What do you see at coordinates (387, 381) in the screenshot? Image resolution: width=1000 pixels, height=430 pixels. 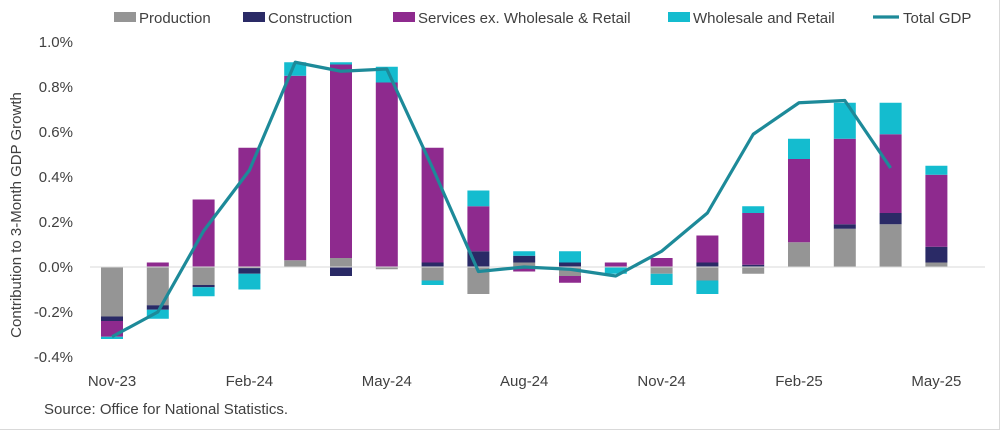 I see `x-tick-label: May-24` at bounding box center [387, 381].